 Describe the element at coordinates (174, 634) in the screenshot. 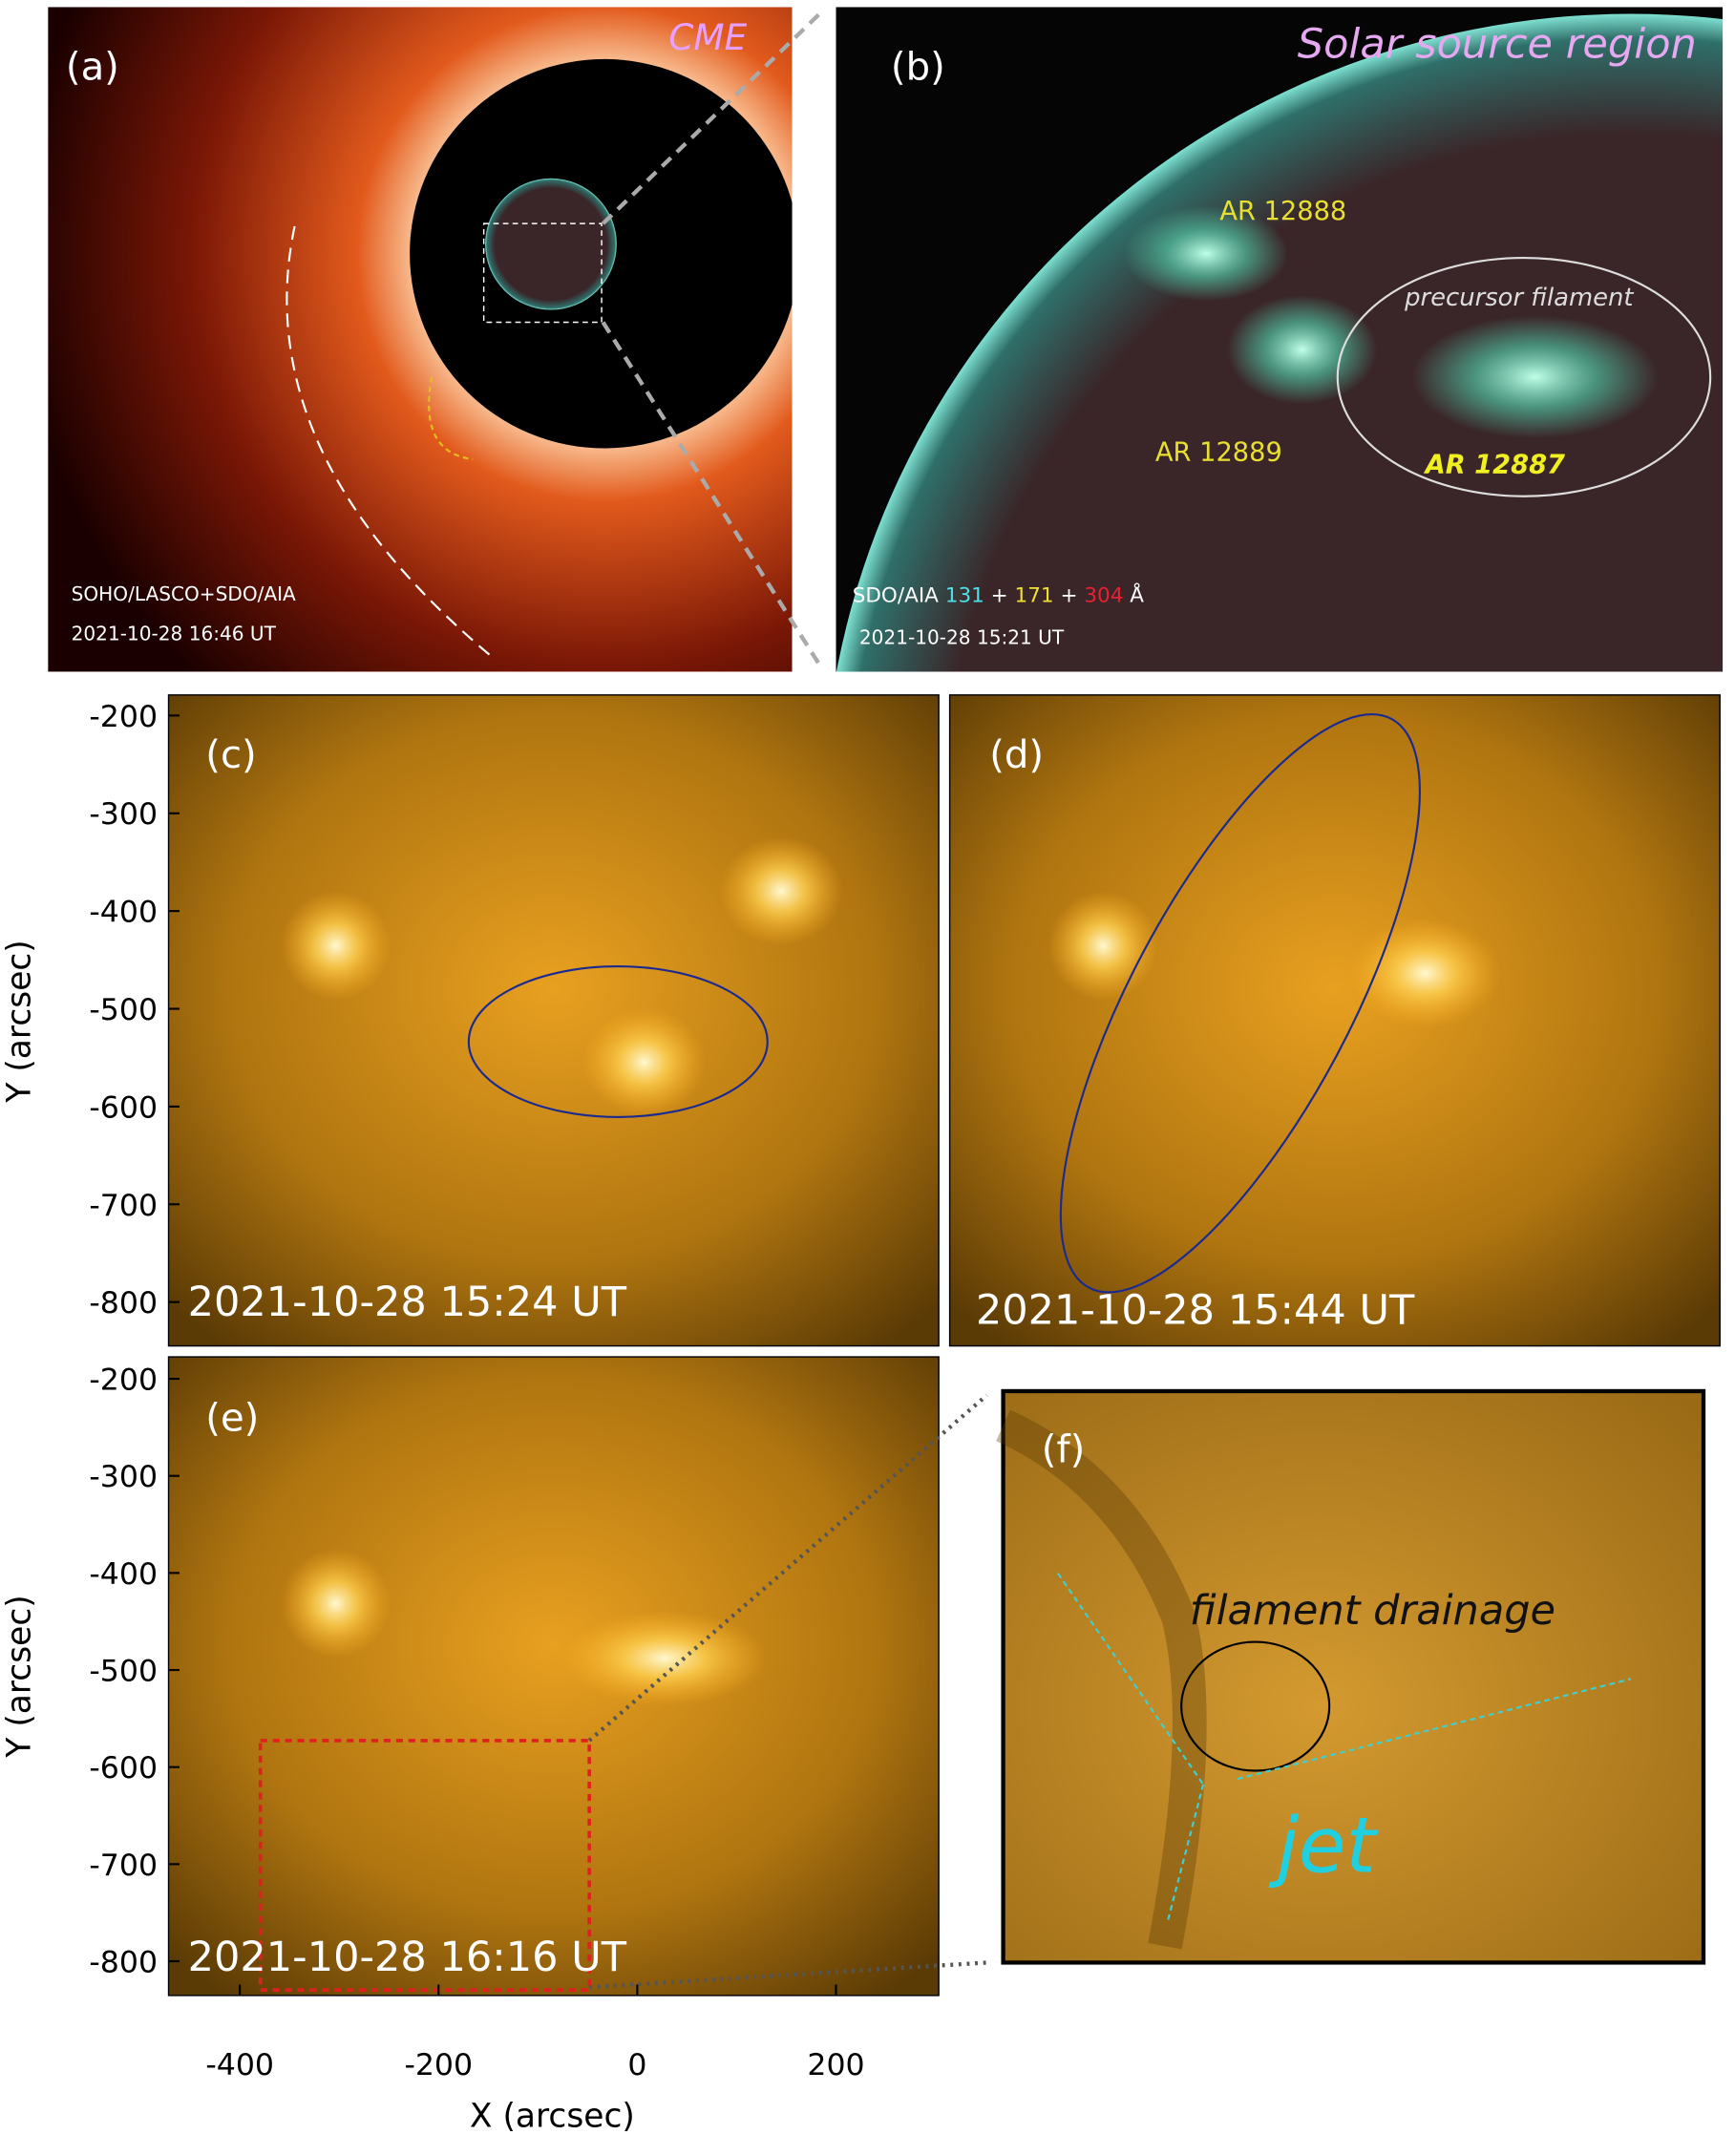

I see `timestamp: 2021-10-28 16:46 UT` at that location.